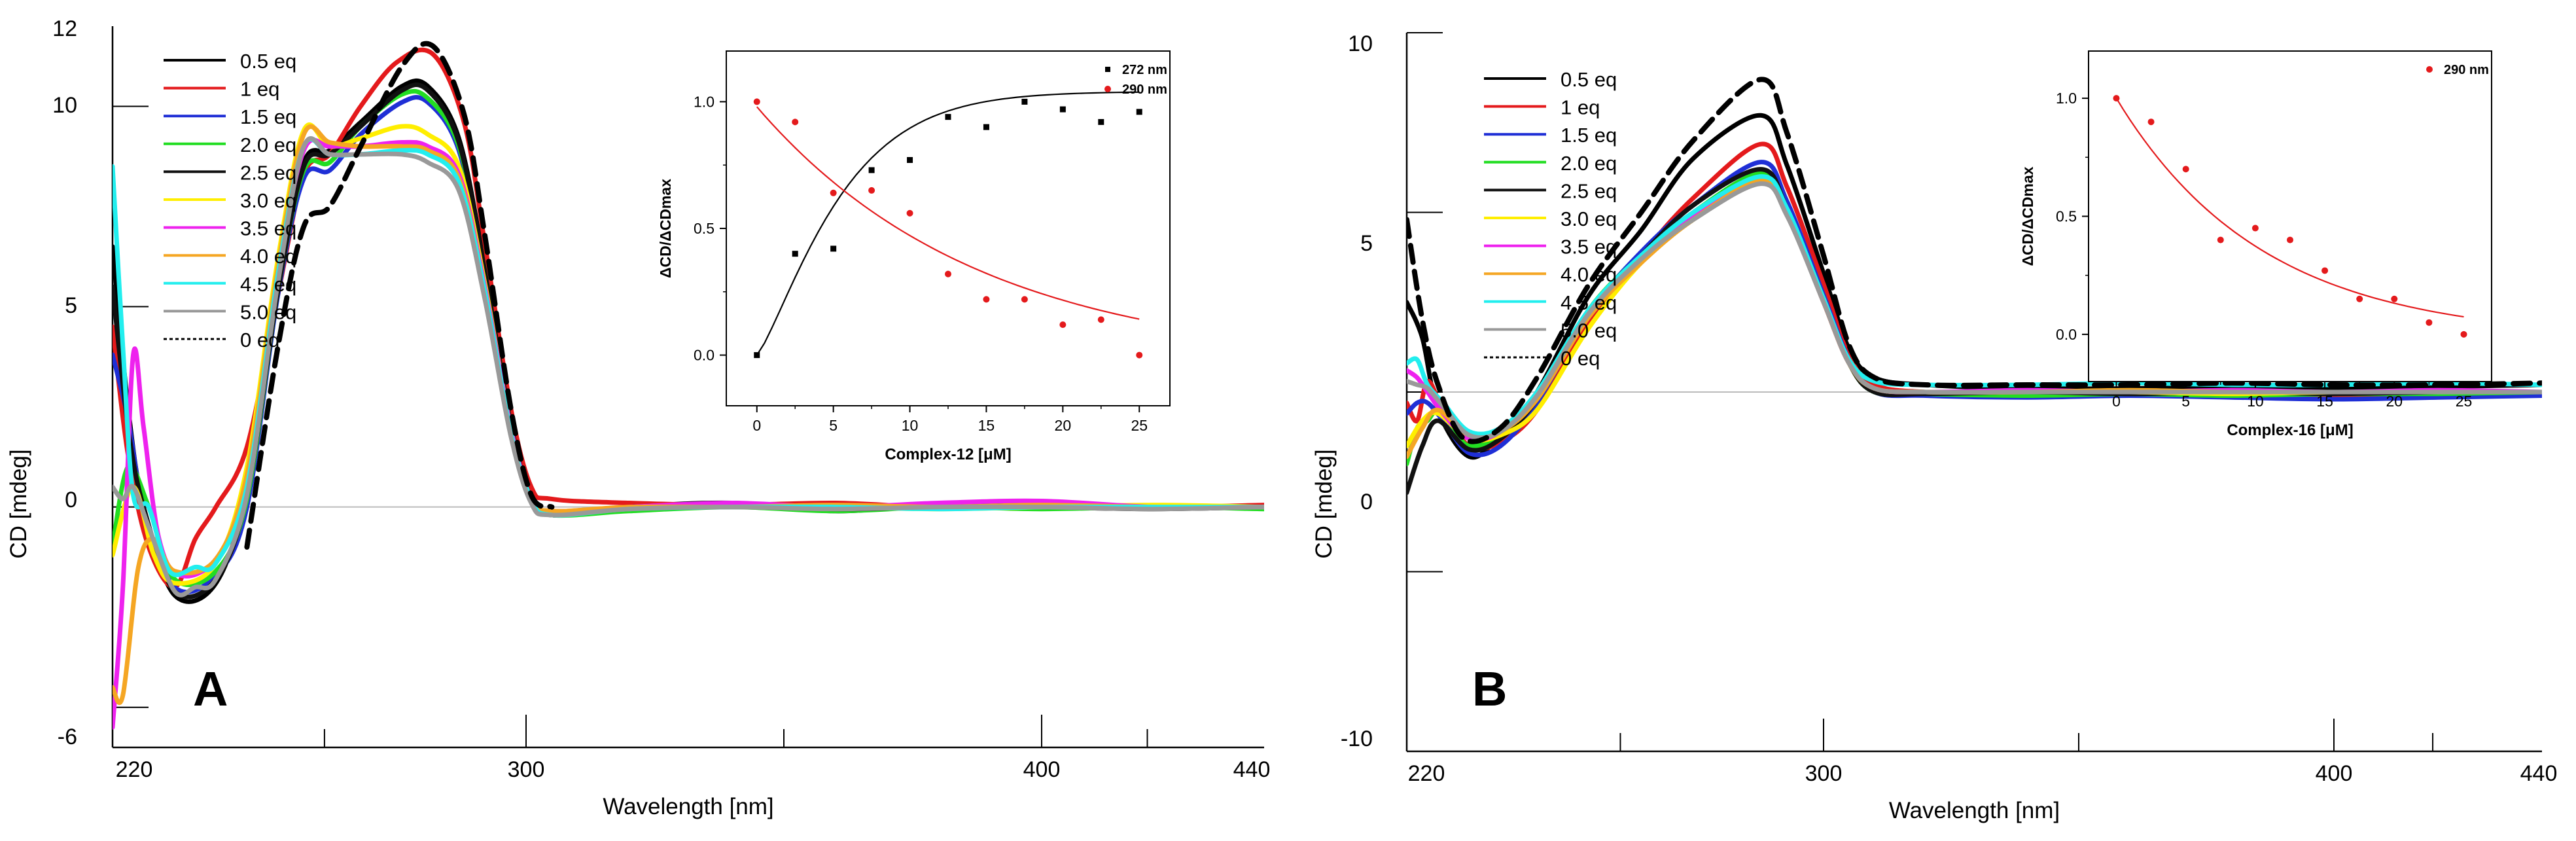 The height and width of the screenshot is (841, 2576). What do you see at coordinates (948, 455) in the screenshot?
I see `inset-x-axis-title: Complex-12 [μM]` at bounding box center [948, 455].